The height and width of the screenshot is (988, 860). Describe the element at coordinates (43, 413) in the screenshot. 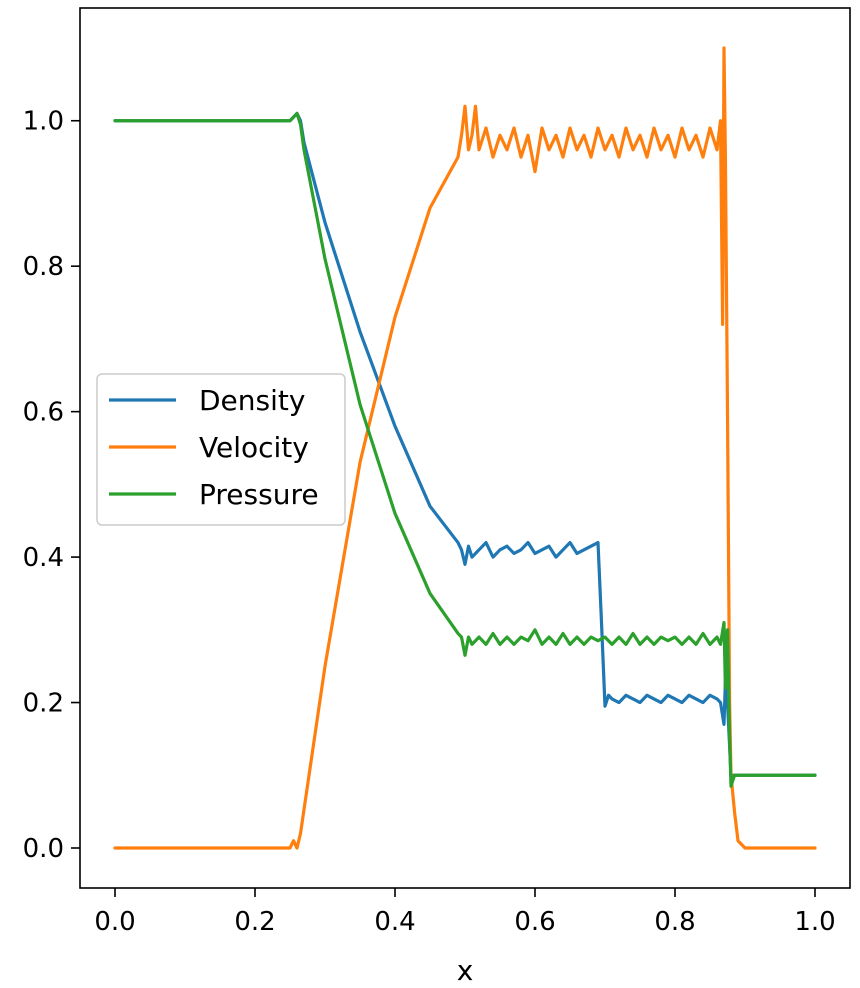

I see `y-tick-label: 0.6` at that location.